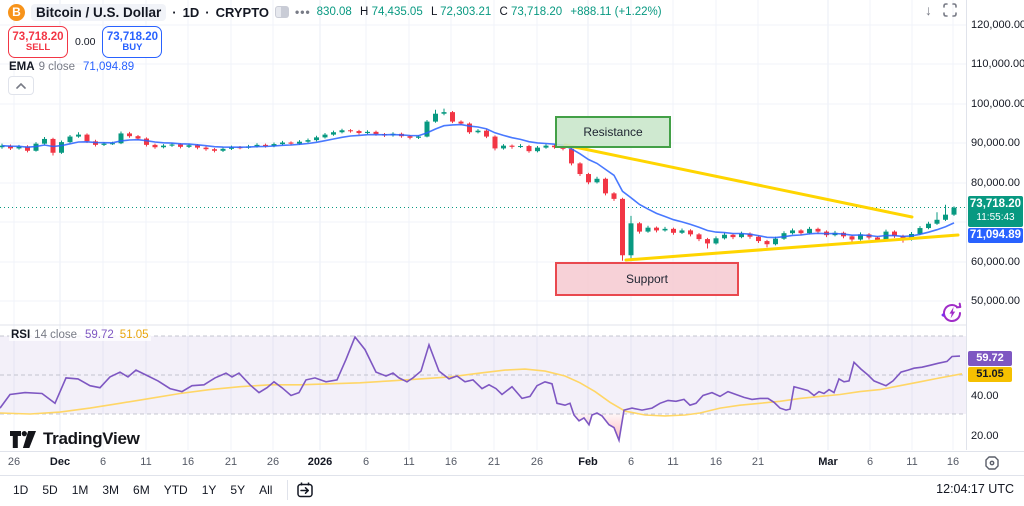 The image size is (1024, 506). Describe the element at coordinates (238, 490) in the screenshot. I see `range-button-5y: 5Y` at that location.